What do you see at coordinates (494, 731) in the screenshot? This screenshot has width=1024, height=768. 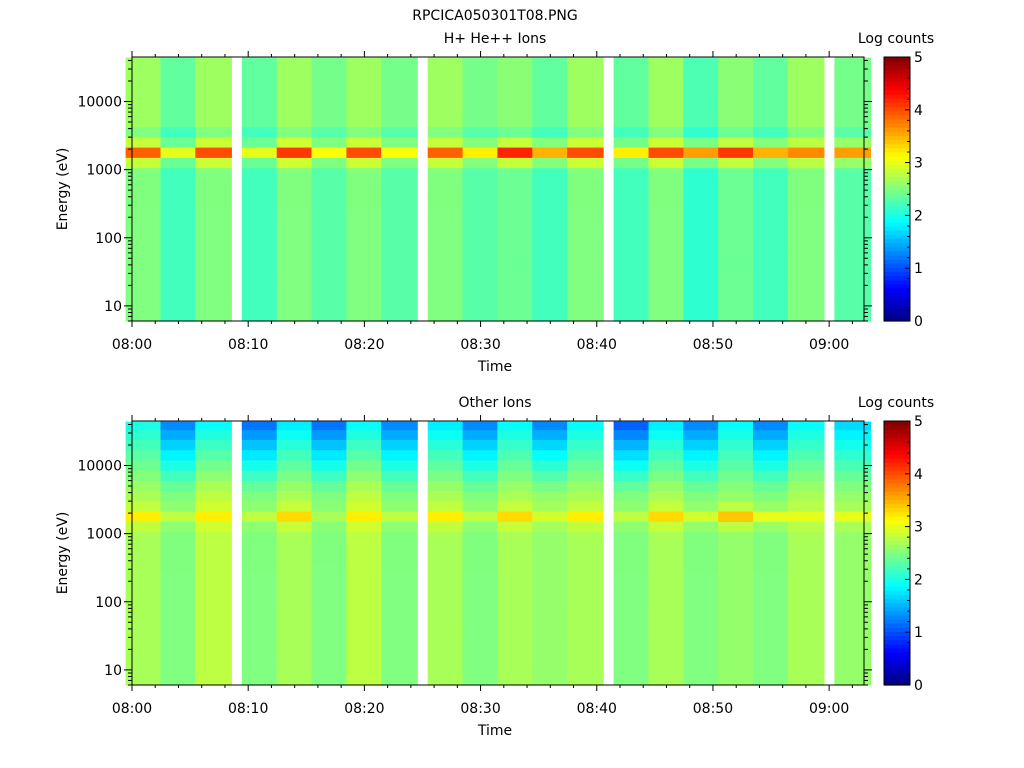 I see `x-axis-label: Time` at bounding box center [494, 731].